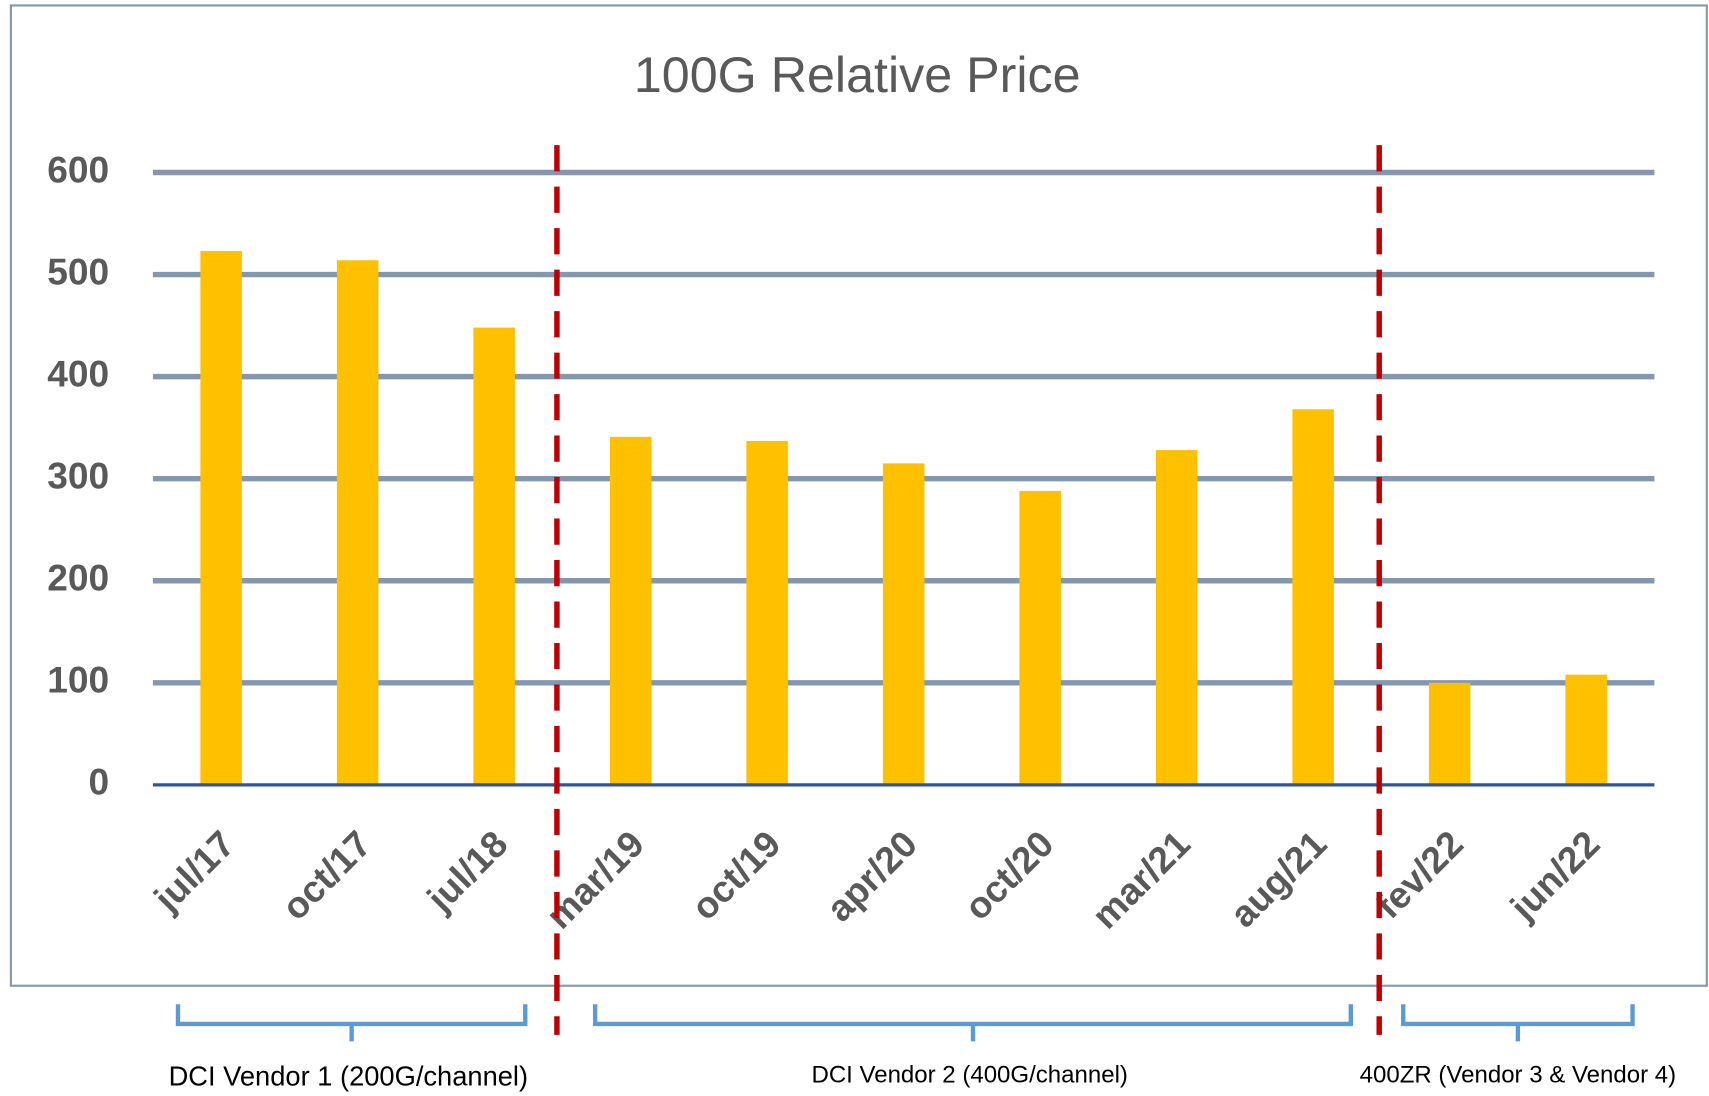 Image resolution: width=1709 pixels, height=1096 pixels. What do you see at coordinates (1518, 1075) in the screenshot?
I see `group-label: 400ZR (Vendor 3 & Vendor 4)` at bounding box center [1518, 1075].